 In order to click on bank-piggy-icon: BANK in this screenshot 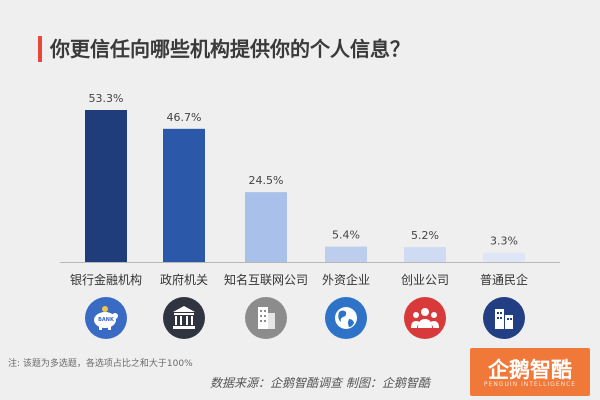, I will do `click(106, 318)`.